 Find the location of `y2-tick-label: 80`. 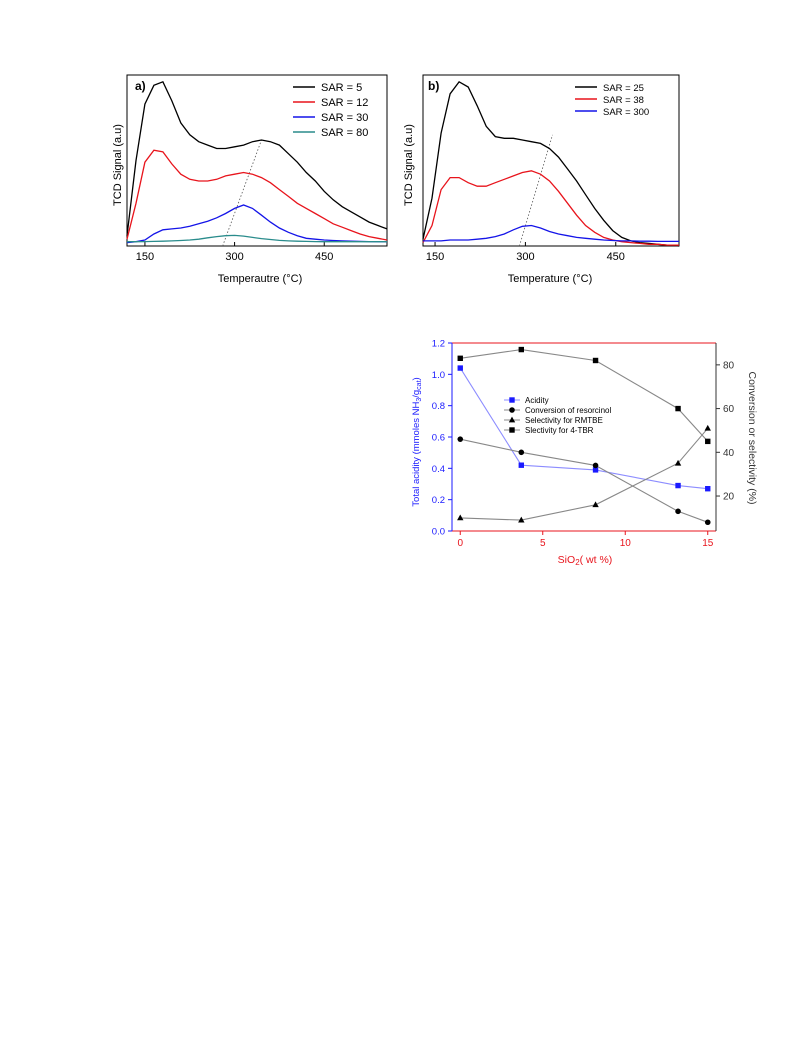

y2-tick-label: 80 is located at coordinates (729, 365).